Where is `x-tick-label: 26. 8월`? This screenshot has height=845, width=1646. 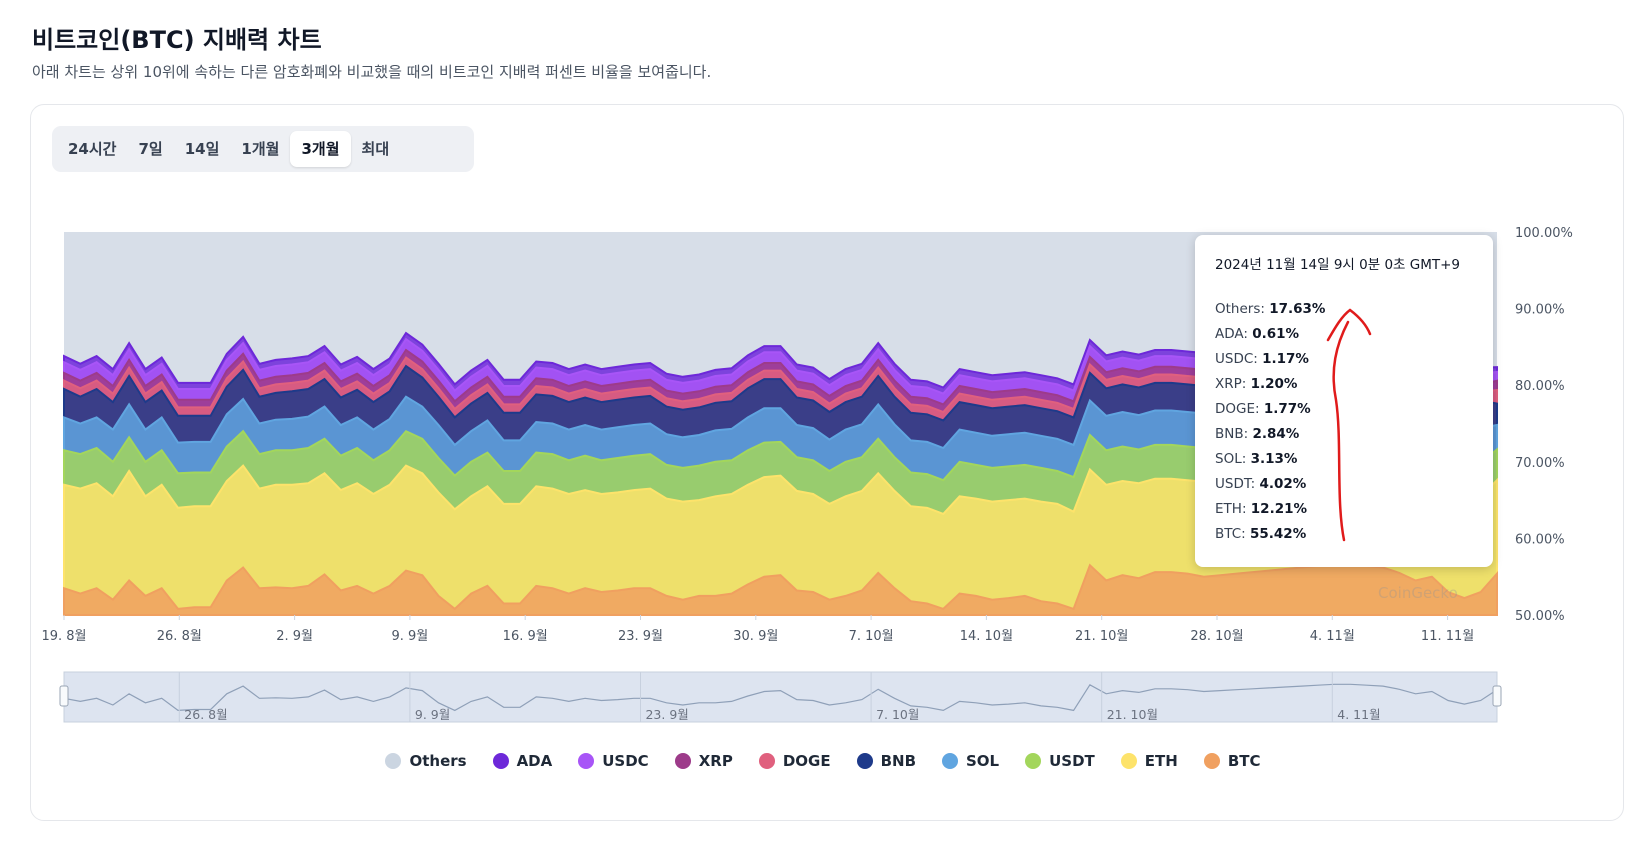 x-tick-label: 26. 8월 is located at coordinates (179, 636).